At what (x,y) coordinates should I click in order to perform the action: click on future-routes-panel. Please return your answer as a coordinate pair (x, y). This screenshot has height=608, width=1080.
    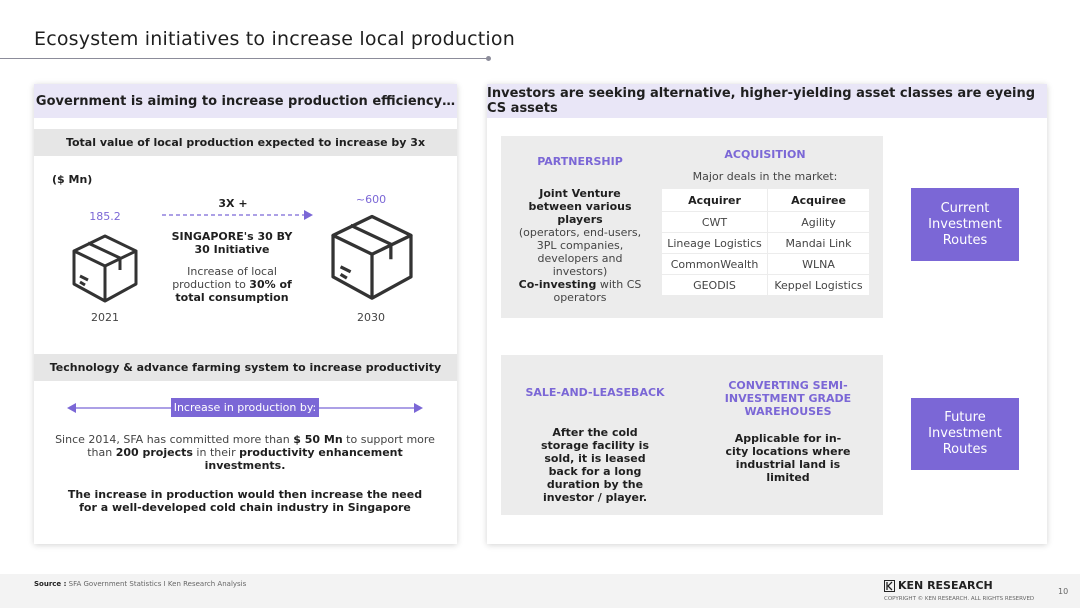
    Looking at the image, I should click on (692, 435).